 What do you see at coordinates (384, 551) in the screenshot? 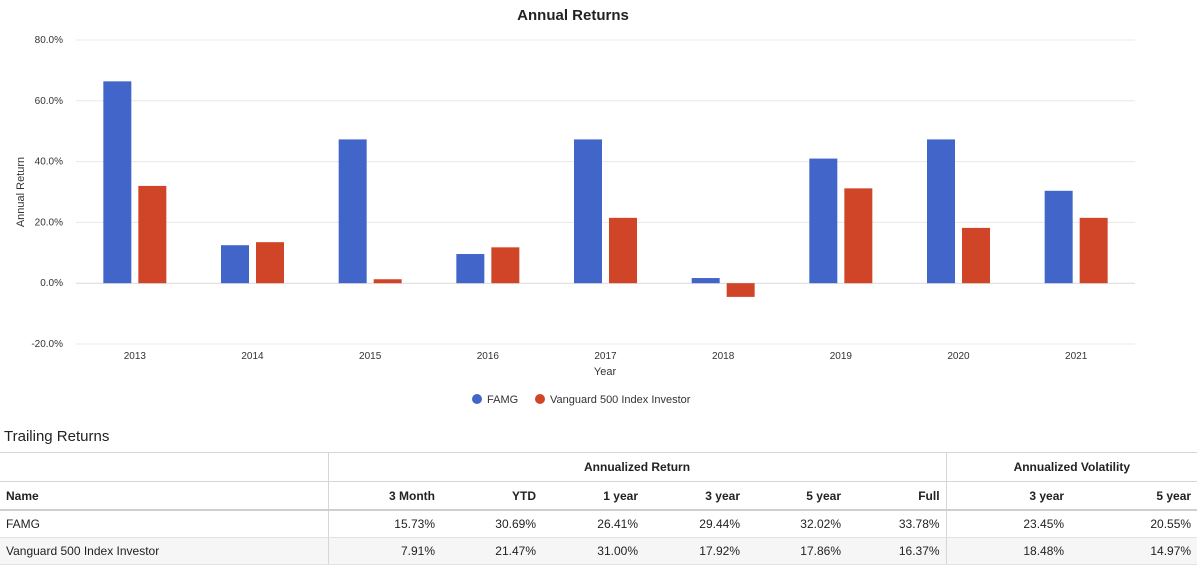
I see `table-cell: 7.91%` at bounding box center [384, 551].